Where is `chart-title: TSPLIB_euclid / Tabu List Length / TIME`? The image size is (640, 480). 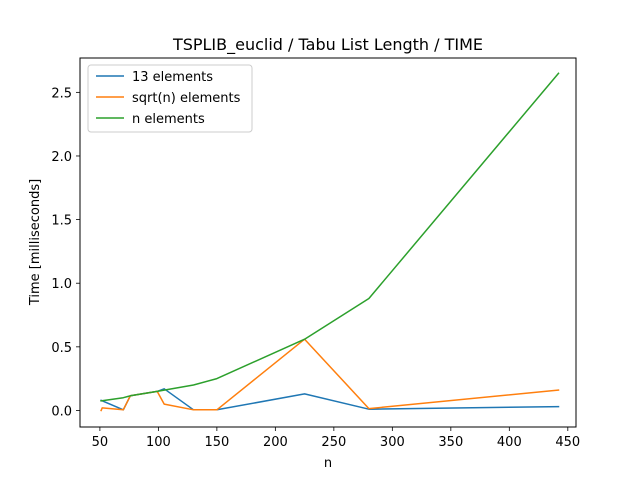
chart-title: TSPLIB_euclid / Tabu List Length / TIME is located at coordinates (327, 45).